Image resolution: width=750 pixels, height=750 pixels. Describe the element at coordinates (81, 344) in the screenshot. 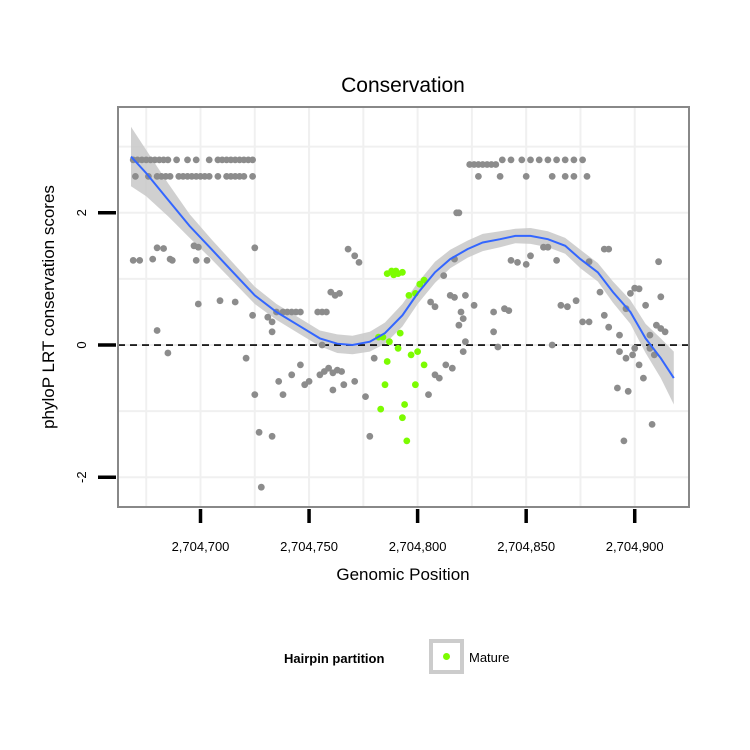

I see `y-tick-label: 0` at that location.